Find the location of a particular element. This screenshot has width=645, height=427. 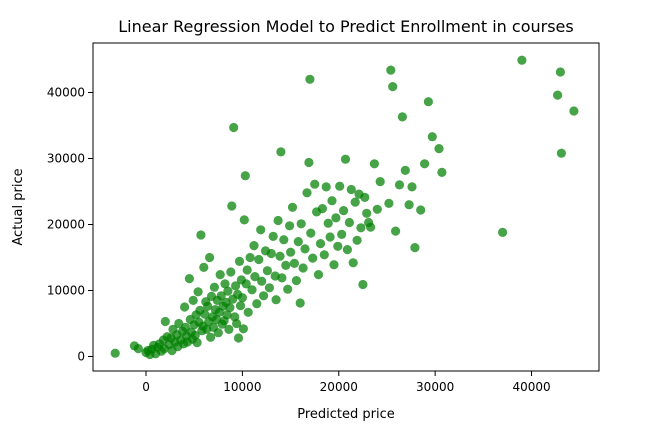

x-tick-label-4: 40000 is located at coordinates (531, 387).